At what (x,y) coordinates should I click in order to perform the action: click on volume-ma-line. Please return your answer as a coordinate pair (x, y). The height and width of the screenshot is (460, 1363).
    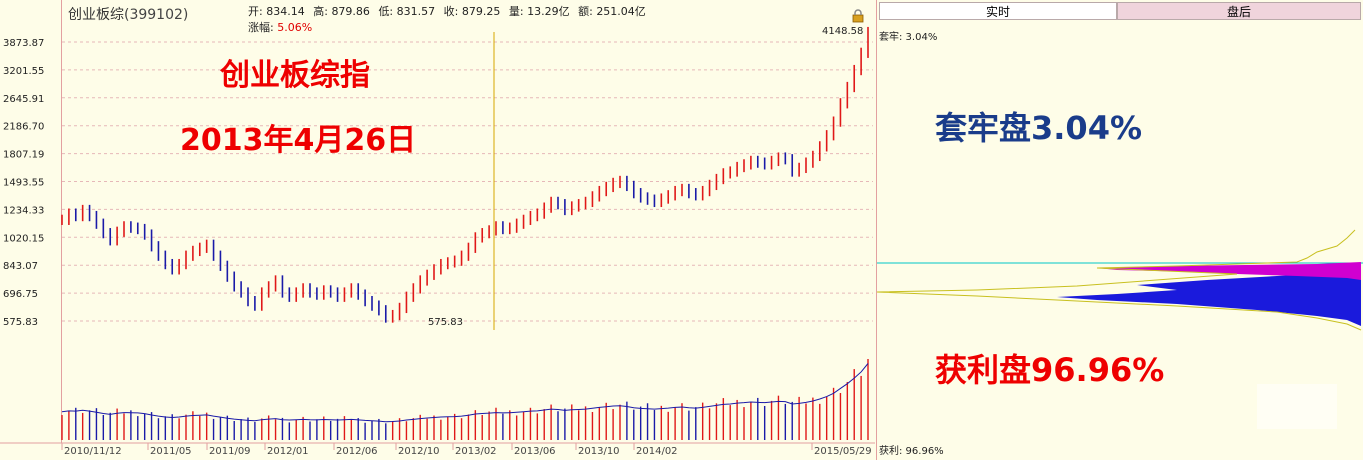
    Looking at the image, I should click on (465, 393).